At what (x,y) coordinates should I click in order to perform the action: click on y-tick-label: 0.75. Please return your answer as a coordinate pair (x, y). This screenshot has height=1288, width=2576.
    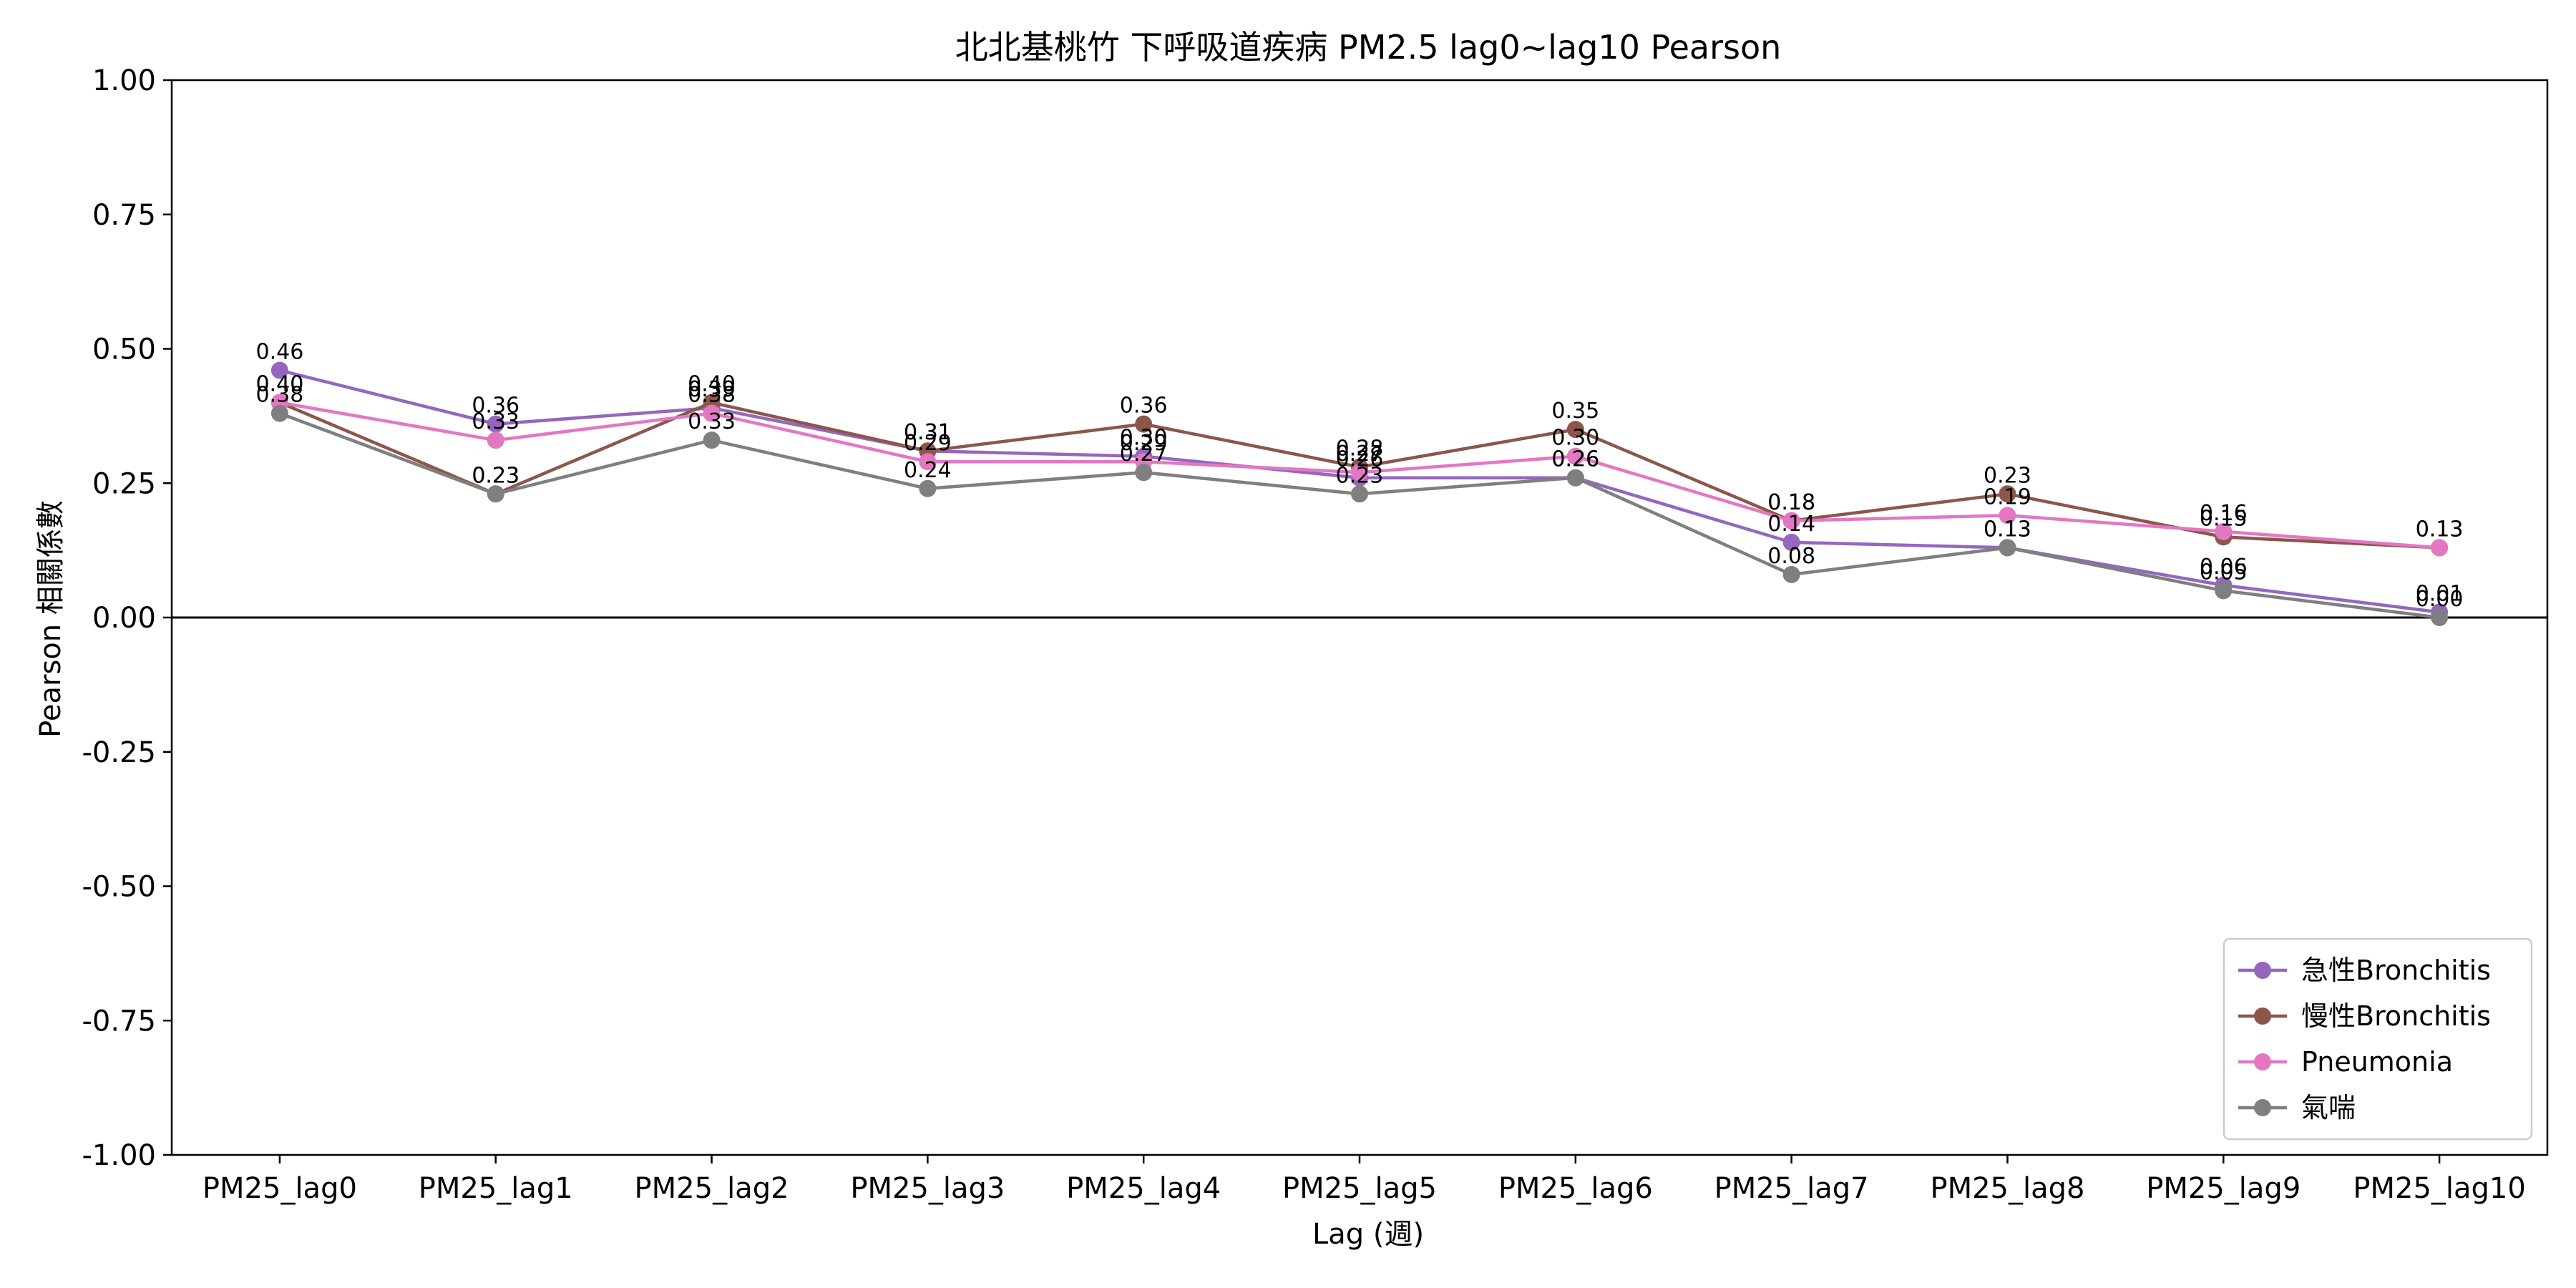
    Looking at the image, I should click on (124, 215).